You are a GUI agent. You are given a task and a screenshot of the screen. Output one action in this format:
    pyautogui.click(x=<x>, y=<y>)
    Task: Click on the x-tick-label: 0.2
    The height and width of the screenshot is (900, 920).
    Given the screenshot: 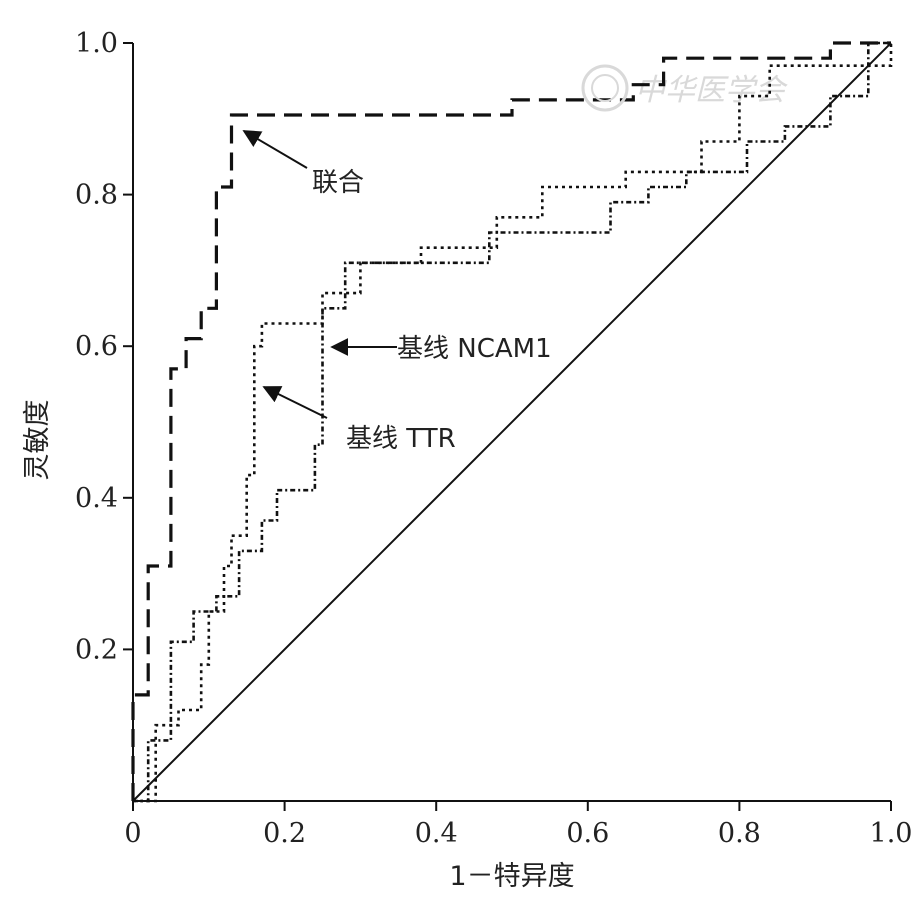 What is the action you would take?
    pyautogui.click(x=284, y=833)
    